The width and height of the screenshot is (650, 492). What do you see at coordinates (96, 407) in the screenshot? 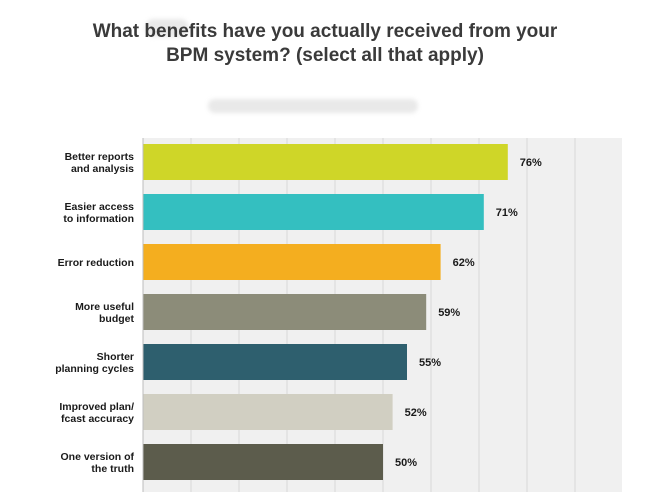
I see `category-label: Improved plan/` at bounding box center [96, 407].